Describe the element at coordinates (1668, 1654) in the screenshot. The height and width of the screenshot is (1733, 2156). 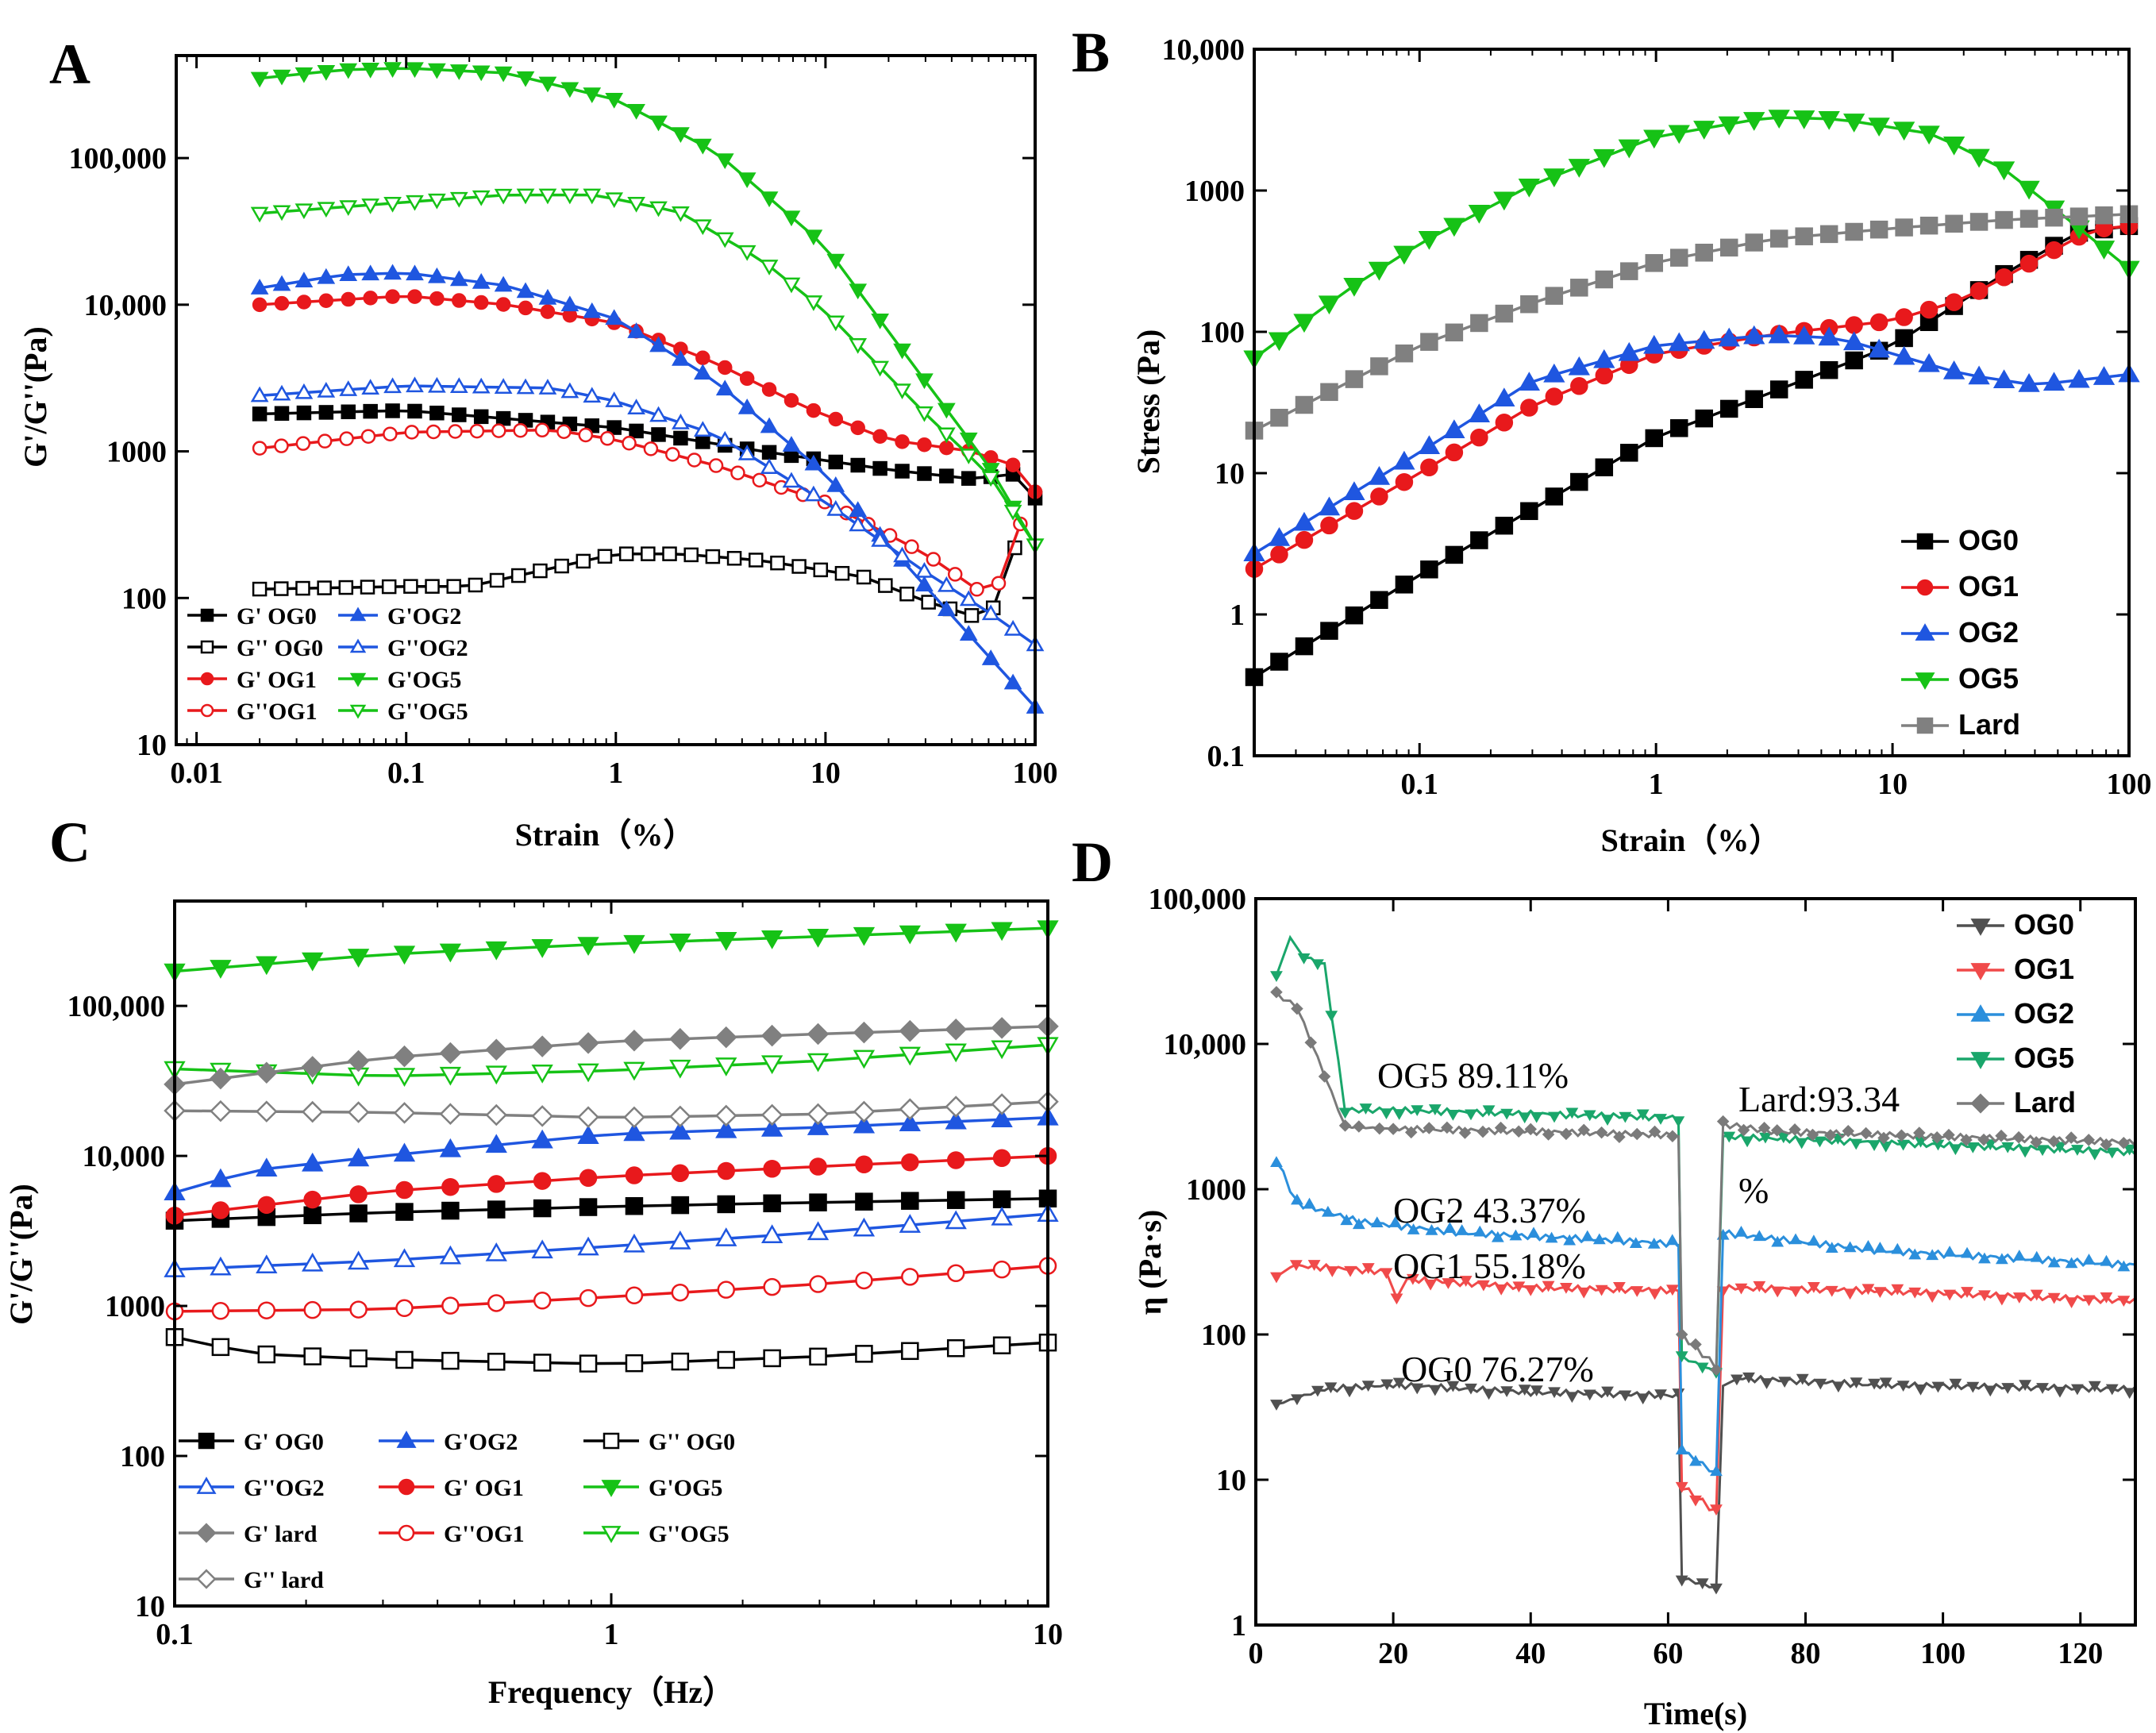
I see `panel-d-x-tick-label: 60` at that location.